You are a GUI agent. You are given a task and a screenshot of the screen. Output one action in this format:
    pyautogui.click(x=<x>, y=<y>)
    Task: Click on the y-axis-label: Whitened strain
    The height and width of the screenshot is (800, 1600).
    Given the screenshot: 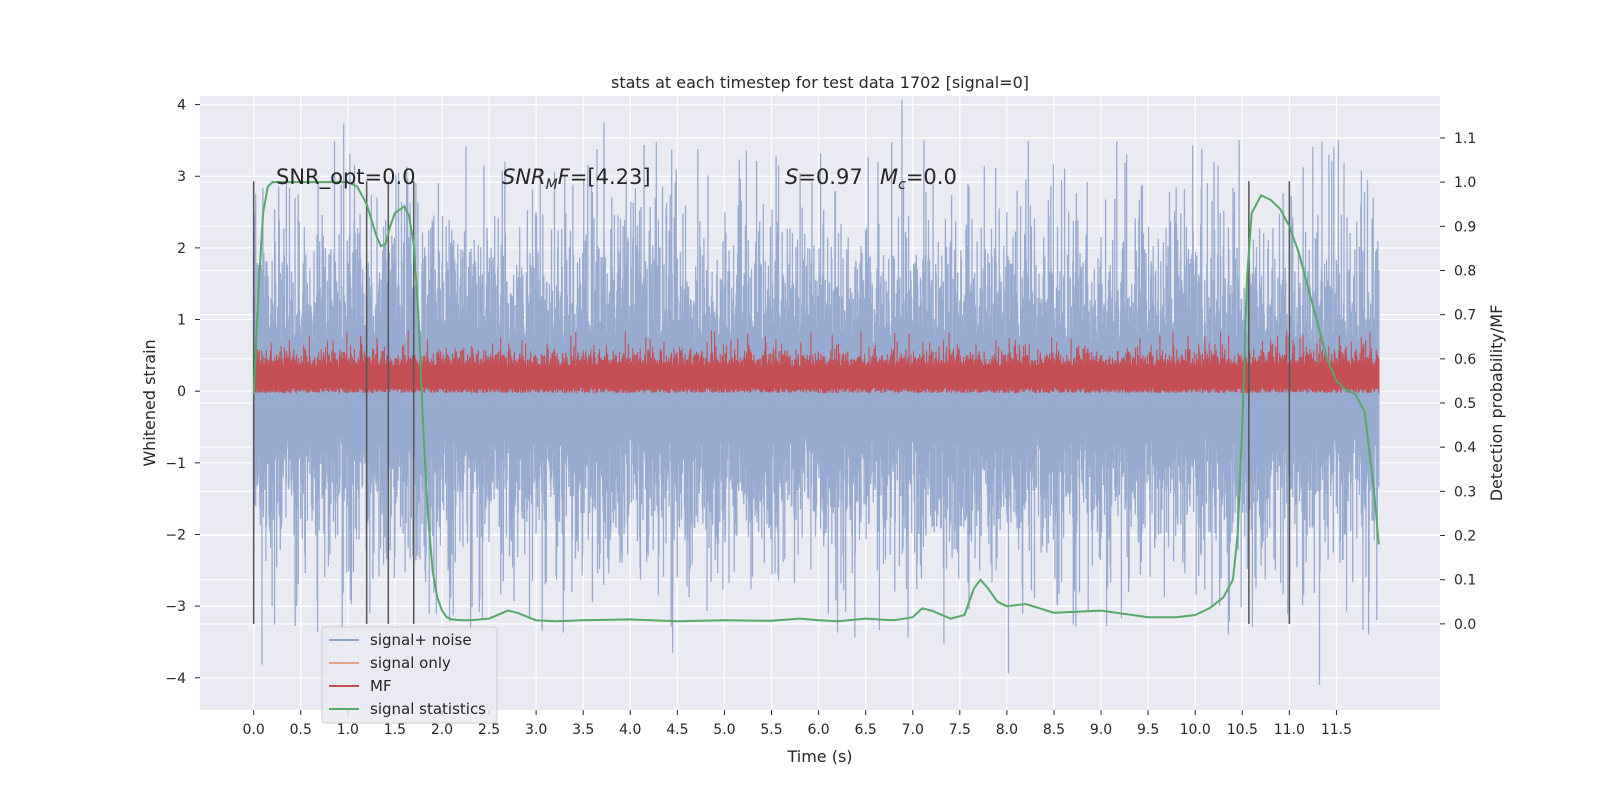 What is the action you would take?
    pyautogui.click(x=149, y=402)
    